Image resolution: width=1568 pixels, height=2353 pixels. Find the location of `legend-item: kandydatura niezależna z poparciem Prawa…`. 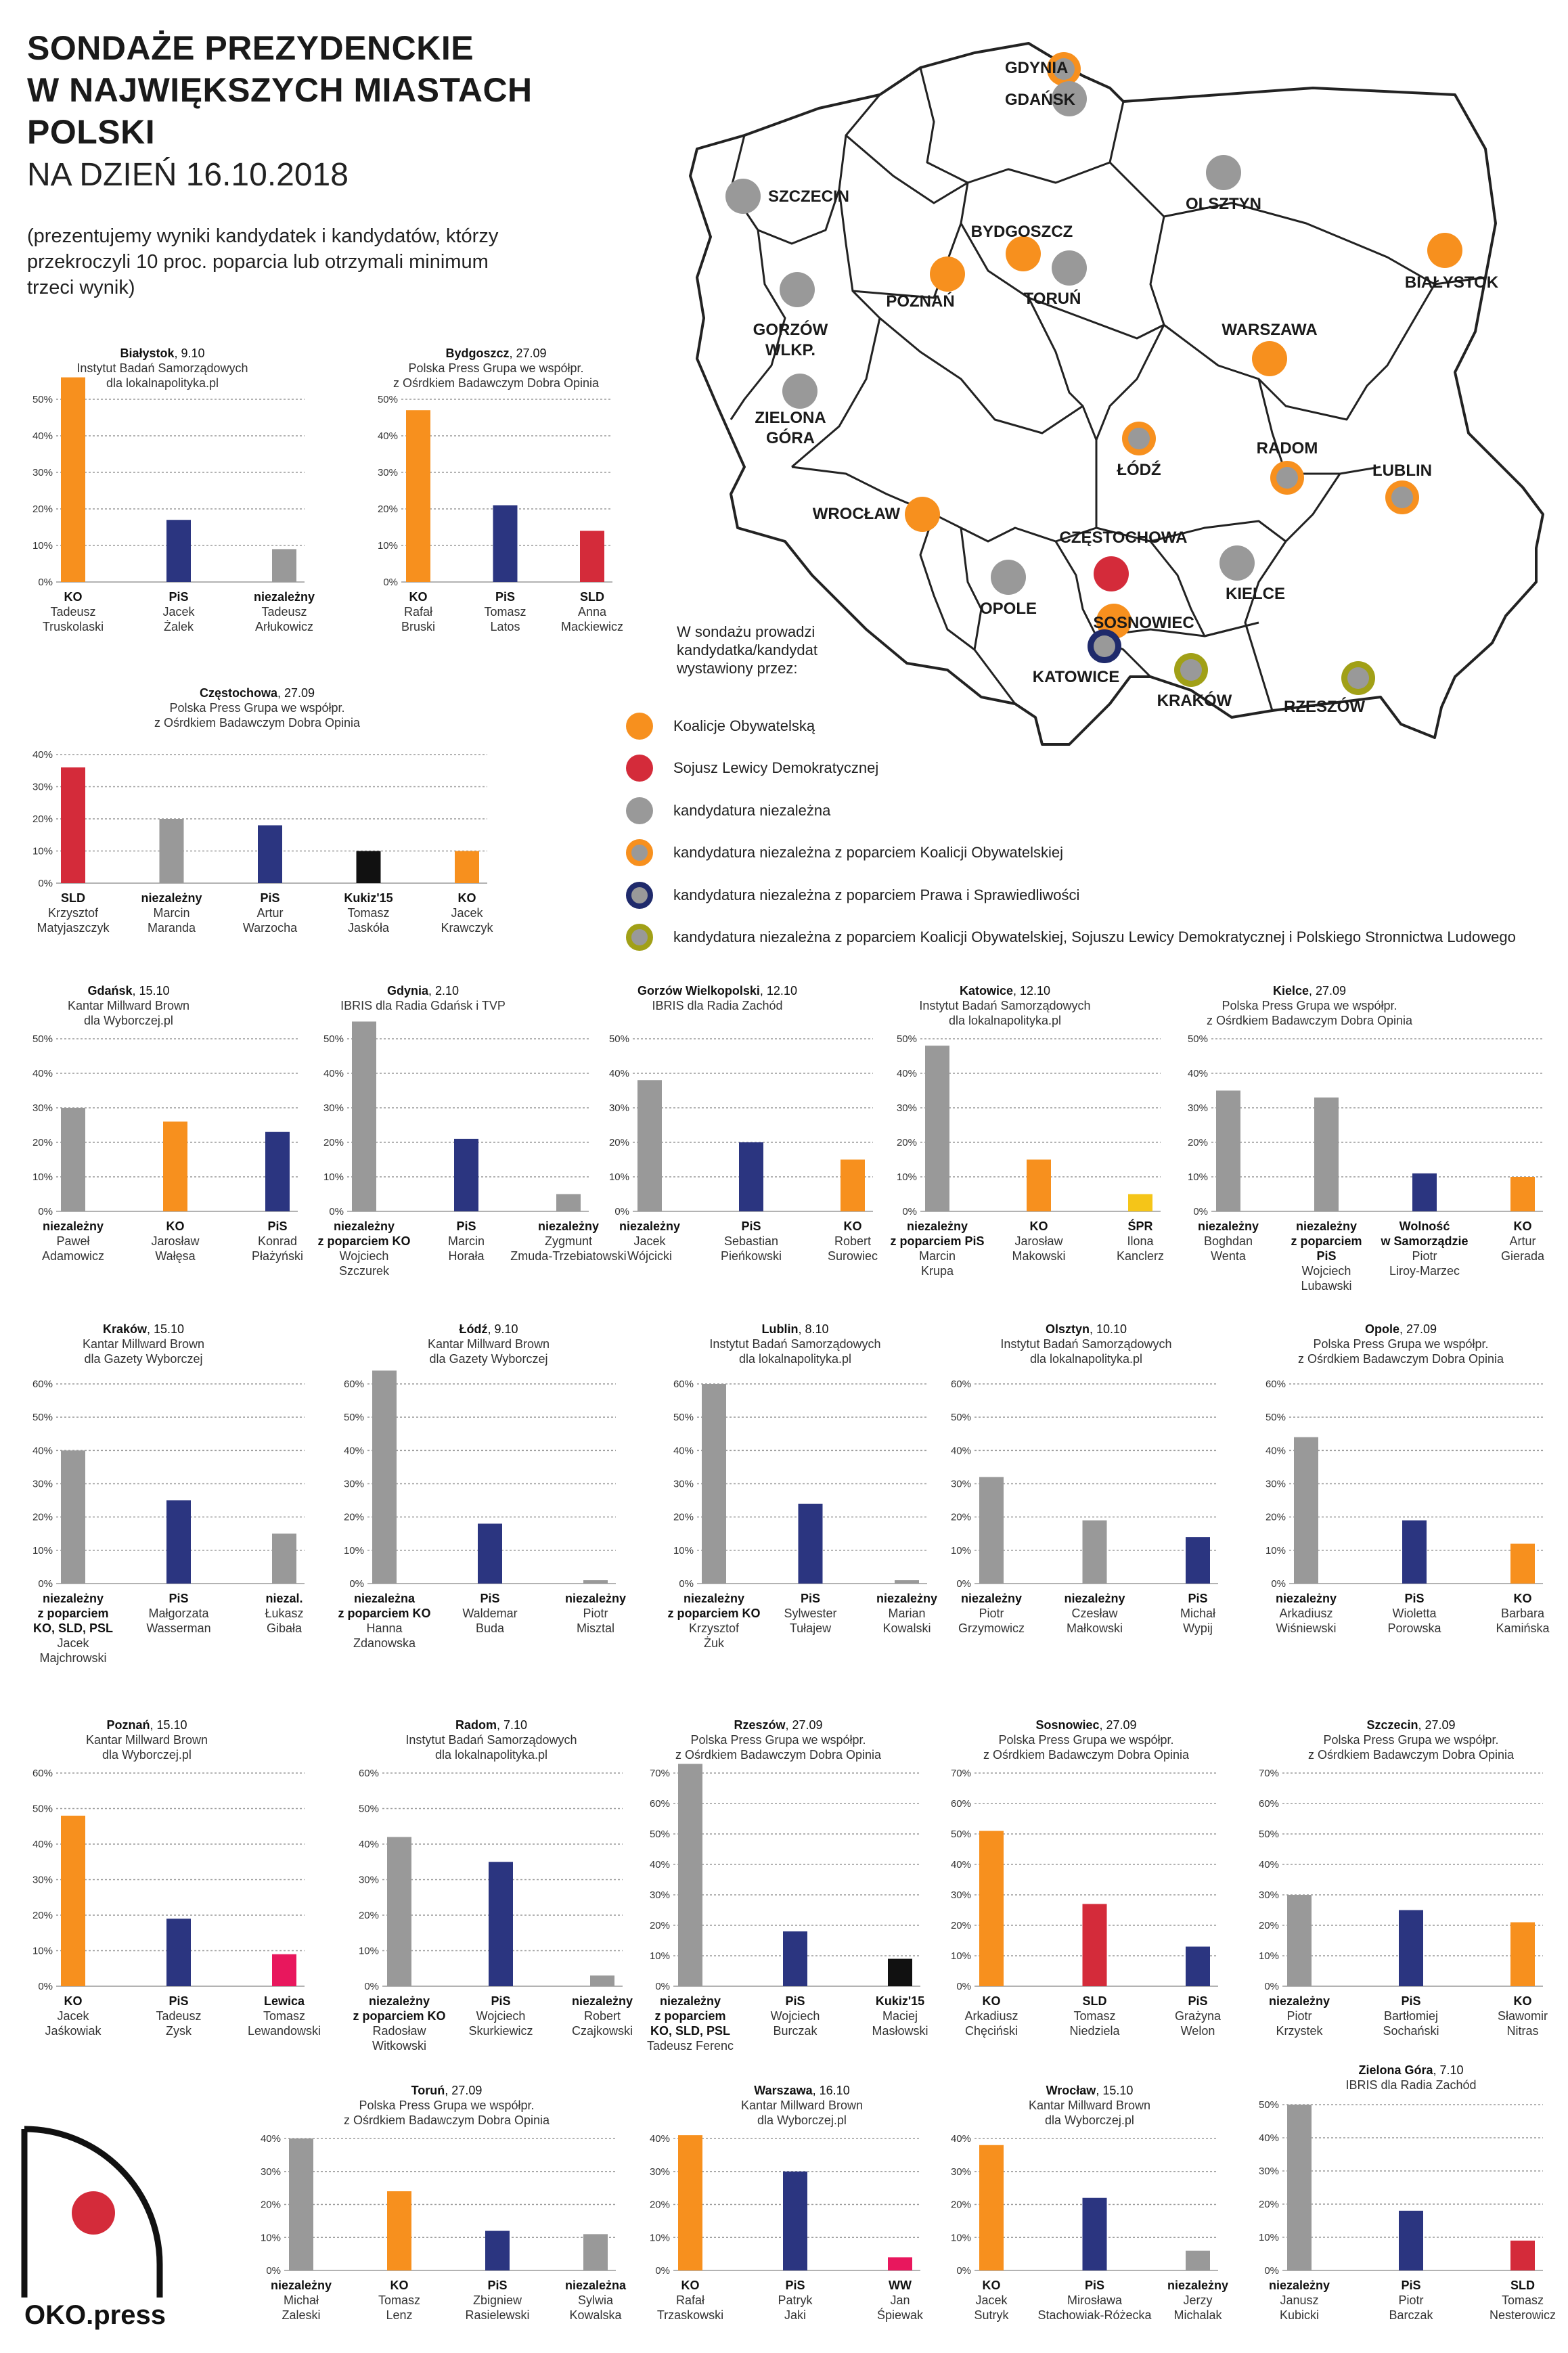

legend-item: kandydatura niezależna z poparciem Prawa… is located at coordinates (852, 895).